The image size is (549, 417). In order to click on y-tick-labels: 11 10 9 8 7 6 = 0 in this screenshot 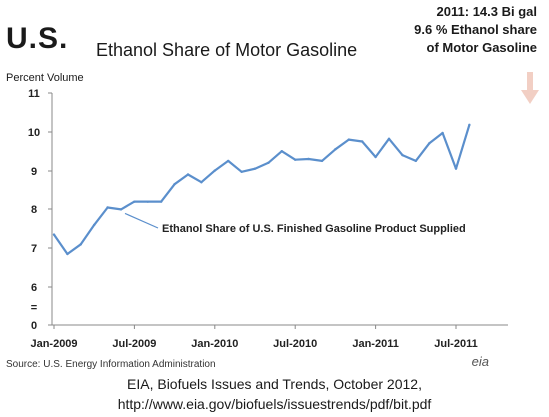, I will do `click(34, 210)`.